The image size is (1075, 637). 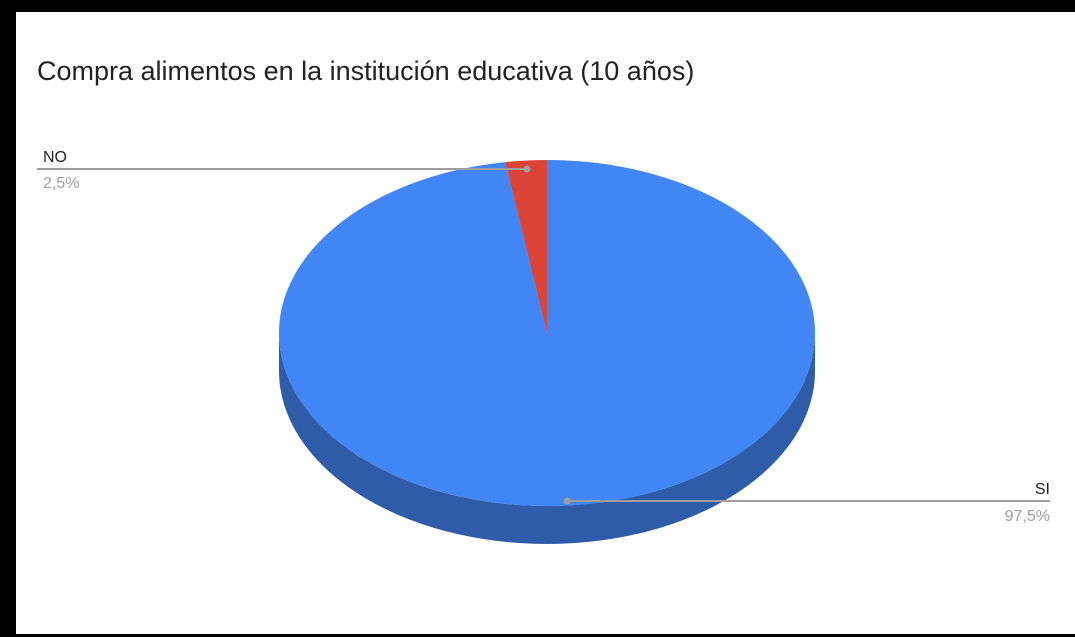 I want to click on slice-percent-si: 97,5%, so click(x=1027, y=516).